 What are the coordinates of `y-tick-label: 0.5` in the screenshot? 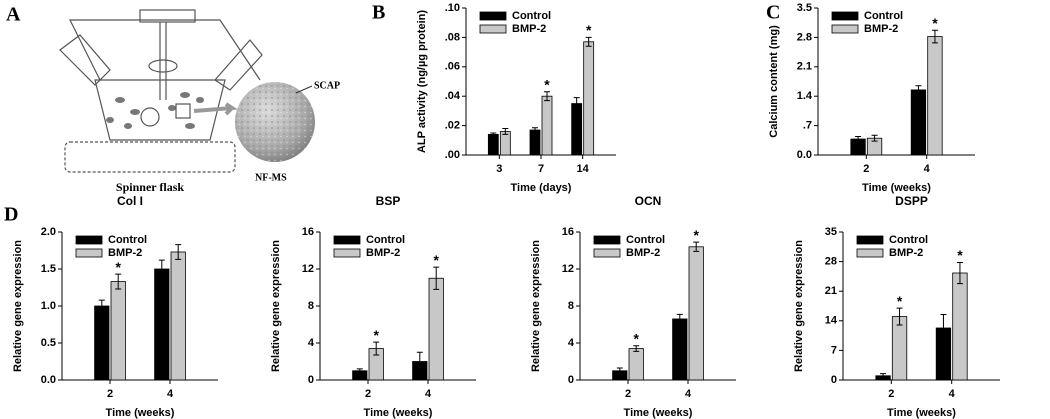 It's located at (48, 343).